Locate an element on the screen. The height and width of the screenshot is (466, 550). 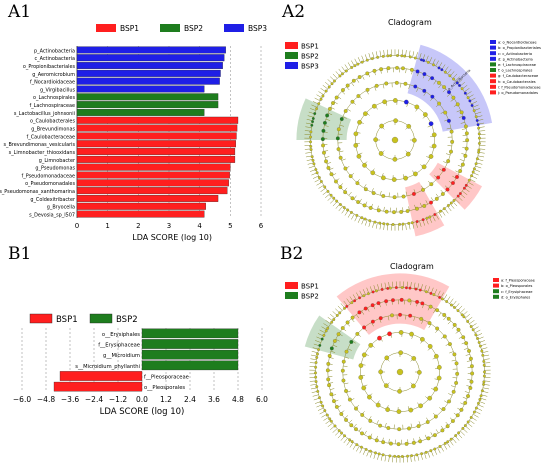
bar-label: f_Nocardioidaceae is located at coordinates (52, 83).